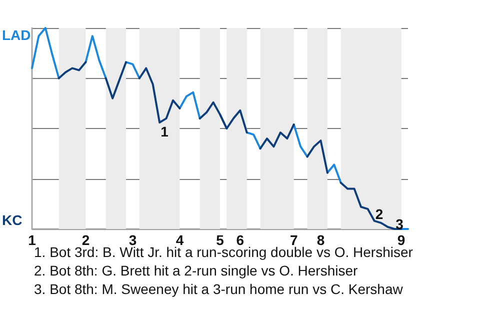 The height and width of the screenshot is (320, 480). What do you see at coordinates (16, 35) in the screenshot?
I see `text: LAD` at bounding box center [16, 35].